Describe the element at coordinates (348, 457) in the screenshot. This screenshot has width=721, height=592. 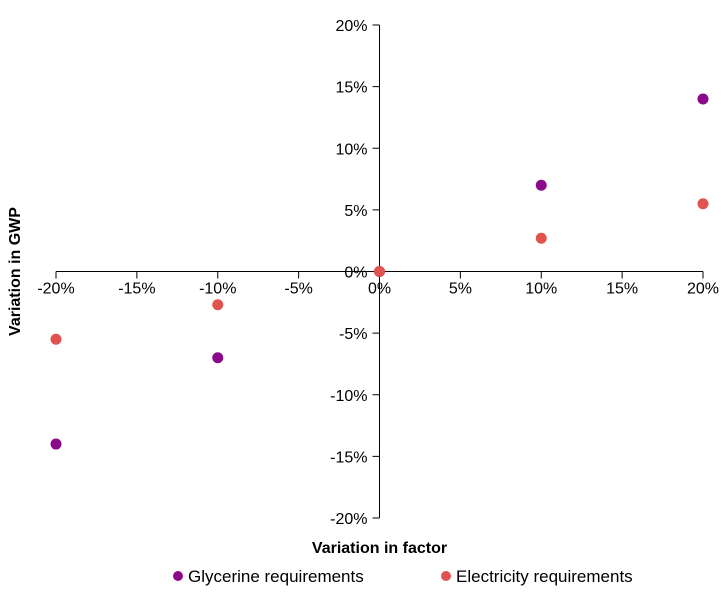
I see `y-tick-label: -15%` at that location.